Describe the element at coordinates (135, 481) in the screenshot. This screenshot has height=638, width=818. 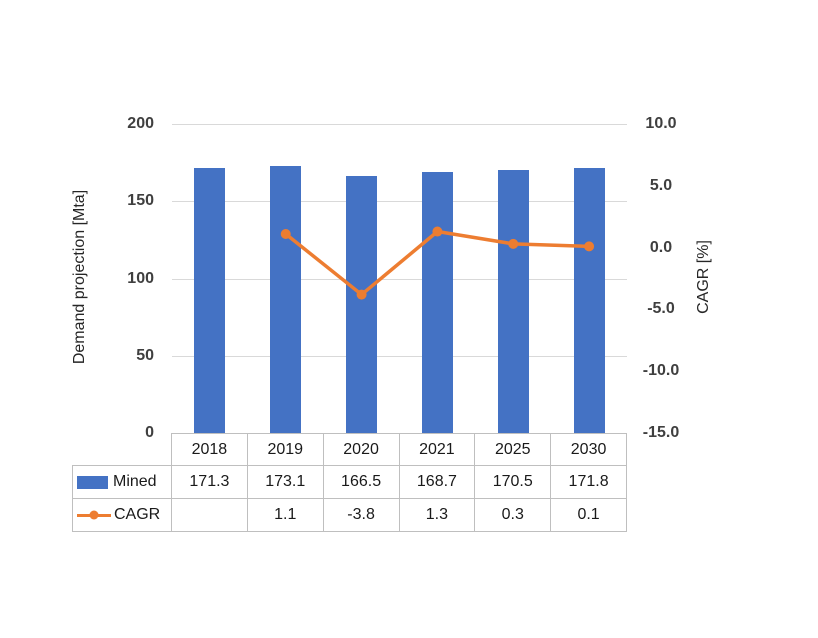
I see `legend-label-mined: Mined` at that location.